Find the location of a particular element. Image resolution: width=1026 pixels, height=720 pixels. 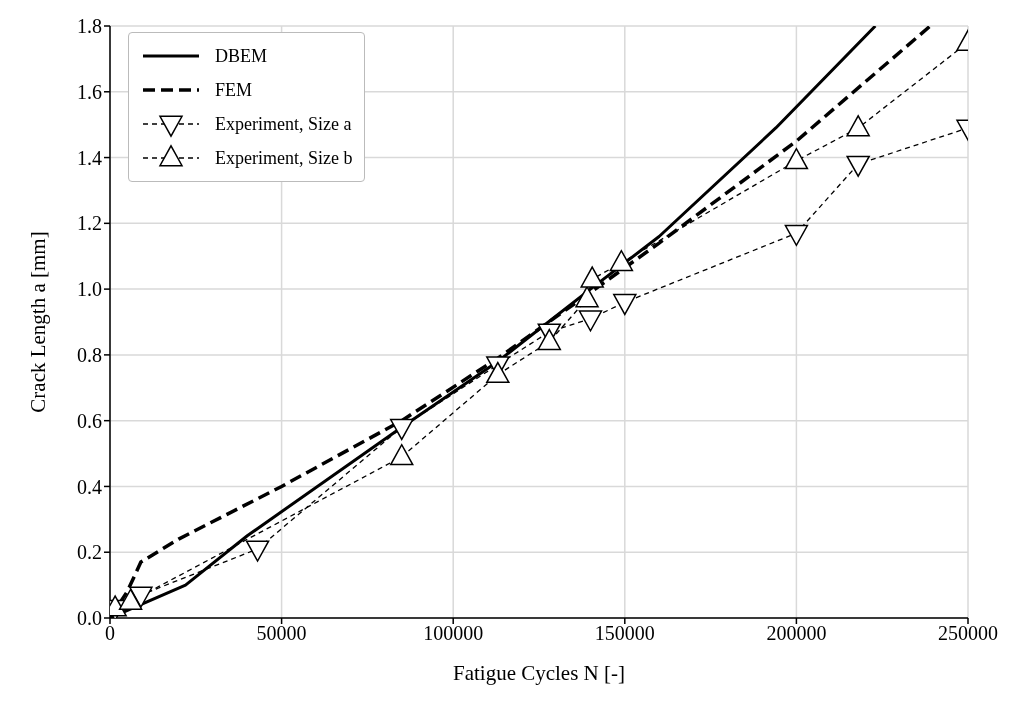

x-tick-label: 100000 is located at coordinates (453, 633).